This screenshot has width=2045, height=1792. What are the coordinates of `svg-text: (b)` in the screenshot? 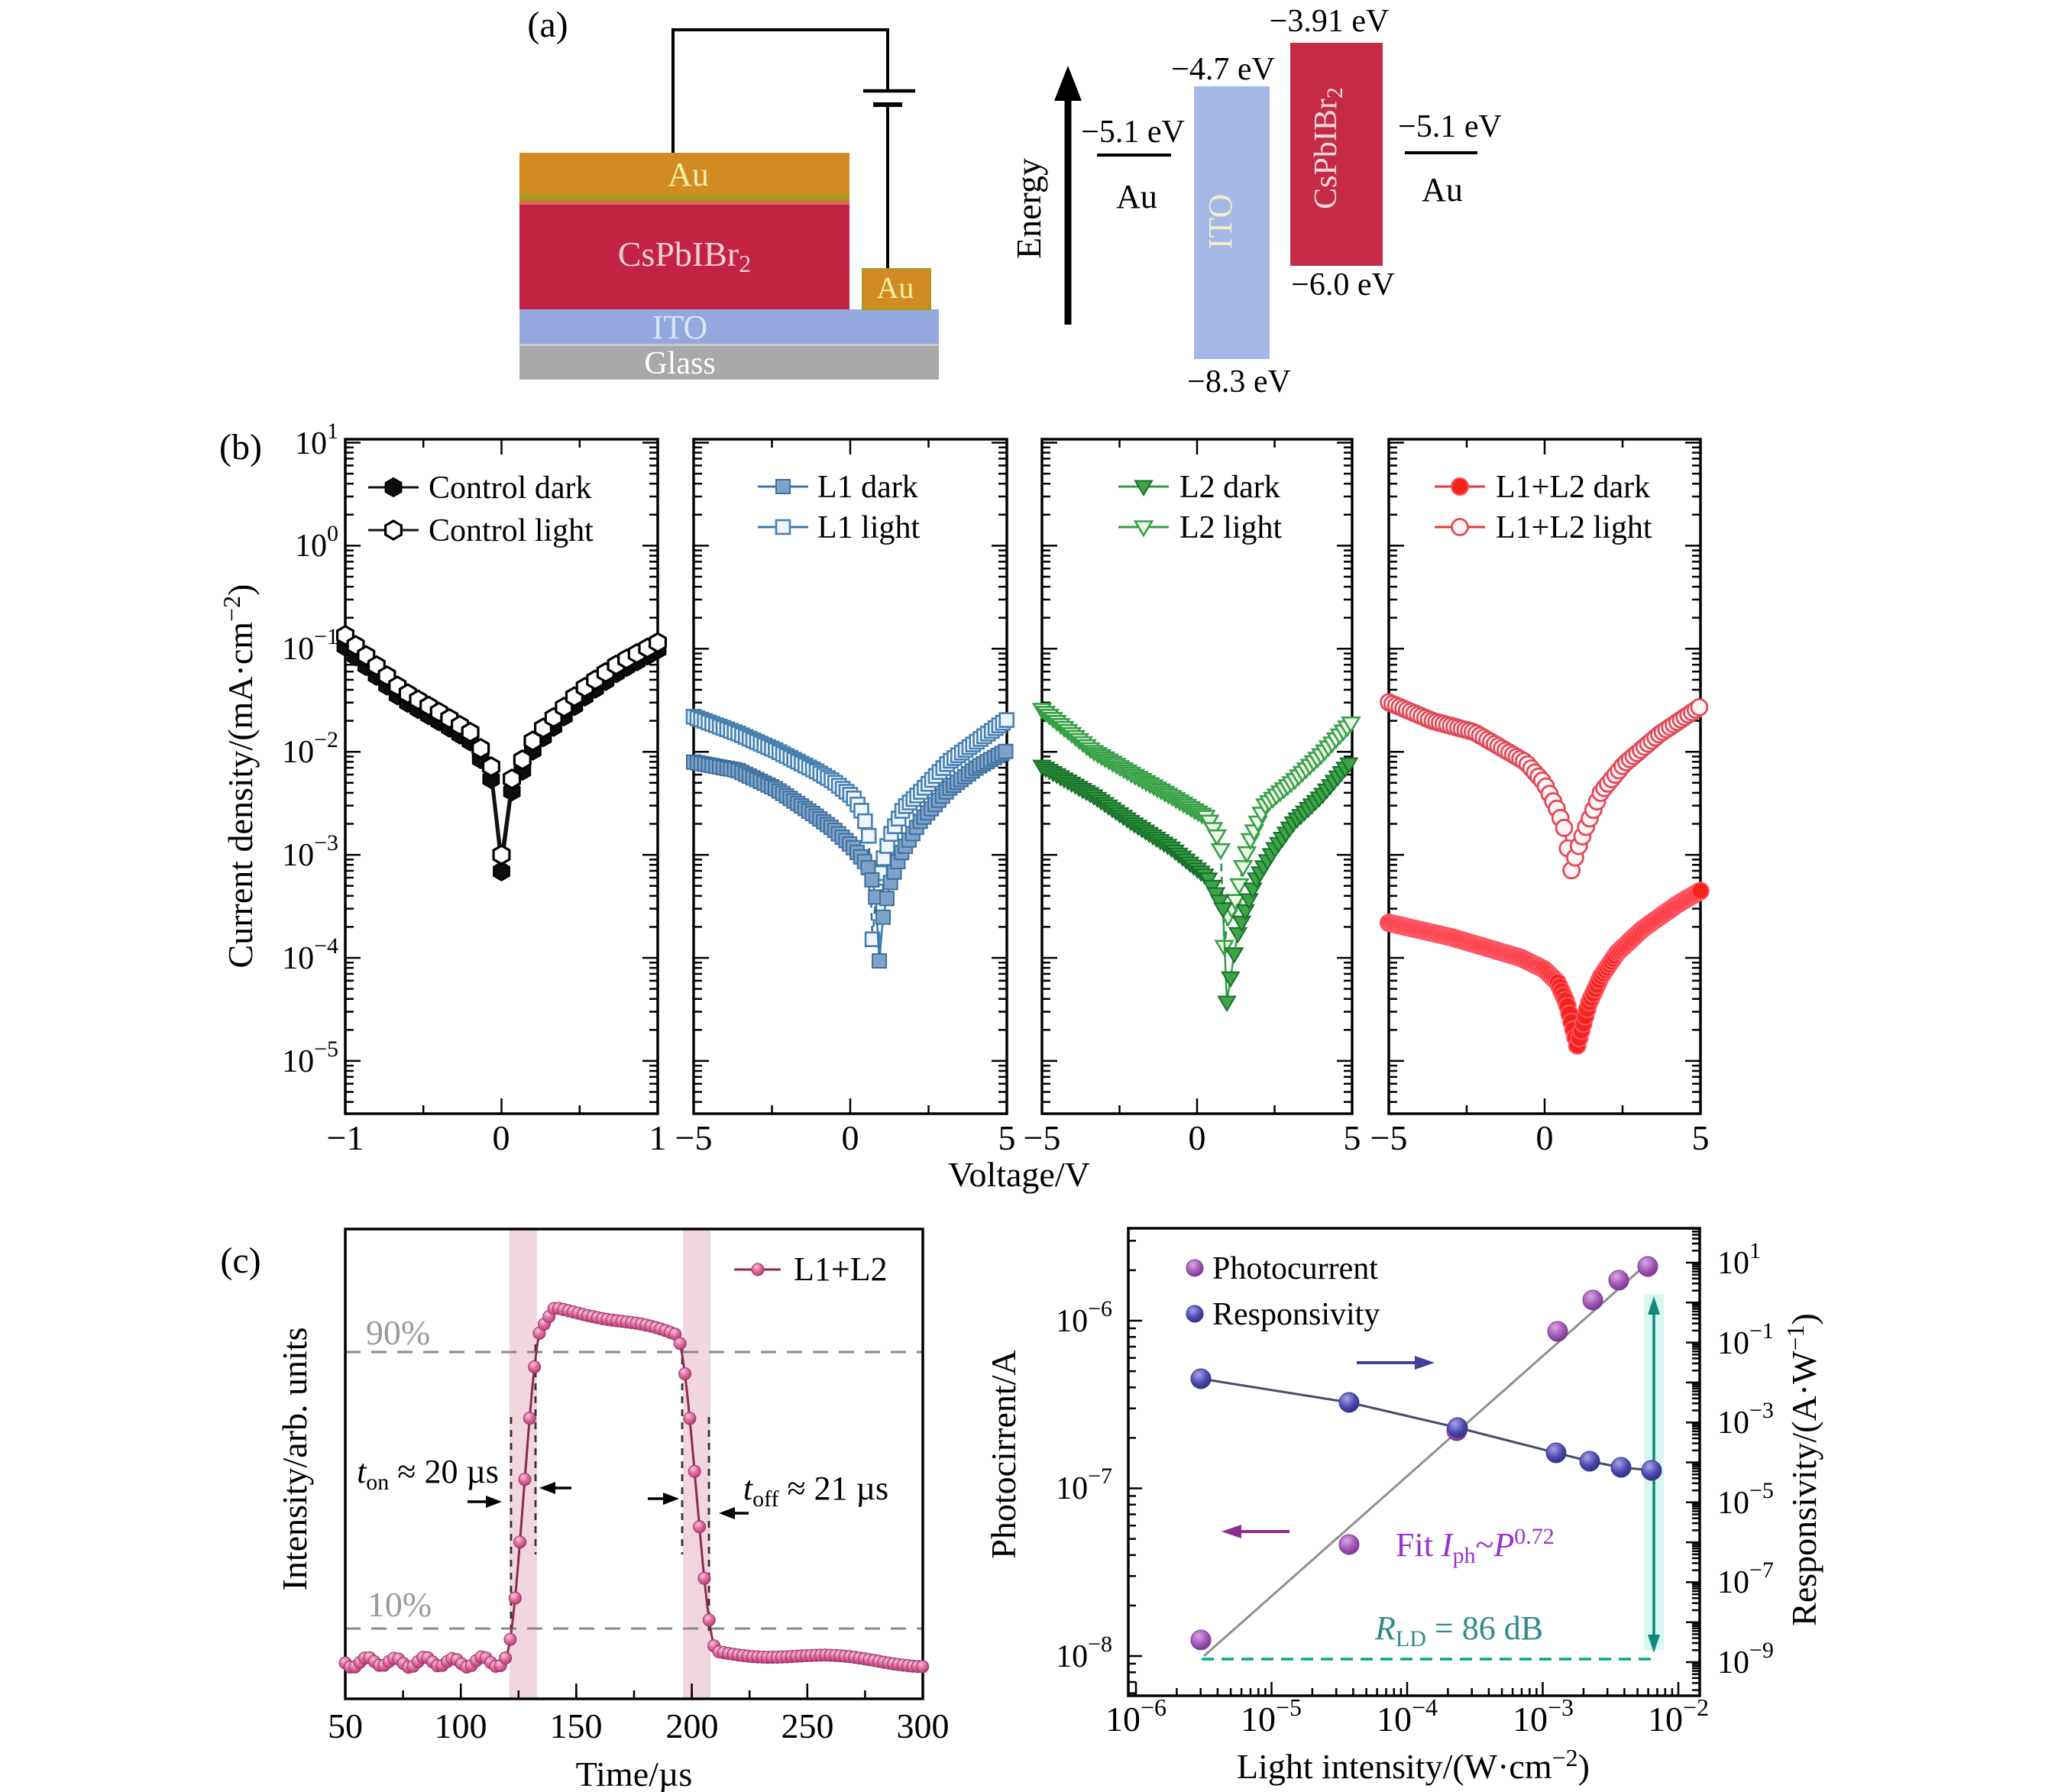 It's located at (240, 447).